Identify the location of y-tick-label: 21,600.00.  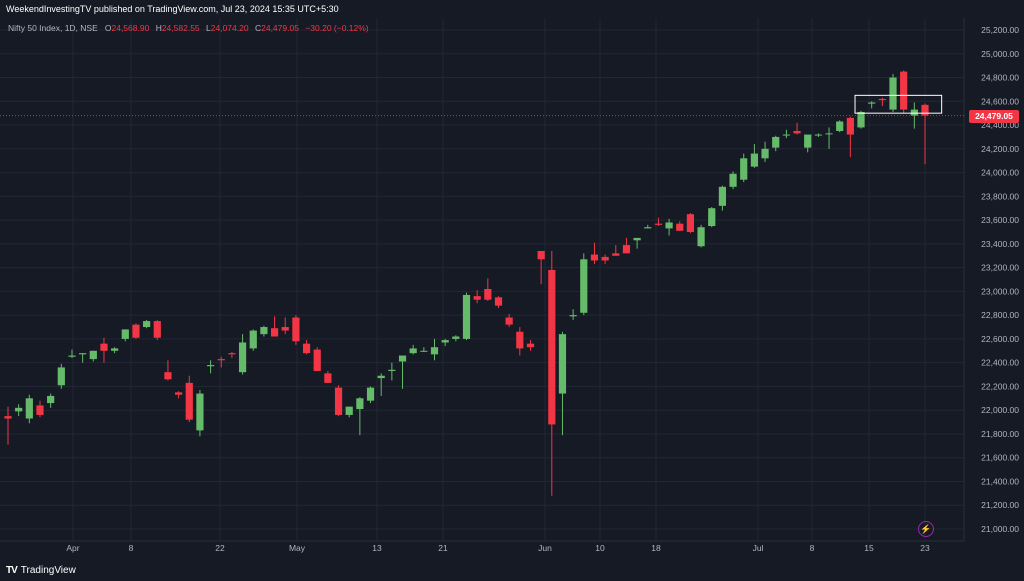
(1000, 458).